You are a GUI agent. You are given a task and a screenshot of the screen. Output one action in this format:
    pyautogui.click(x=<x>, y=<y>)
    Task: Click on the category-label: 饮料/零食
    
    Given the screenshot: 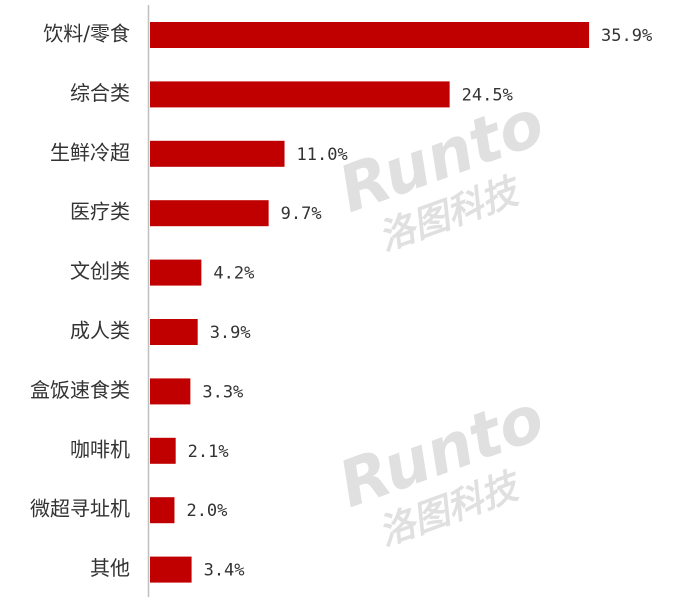 What is the action you would take?
    pyautogui.click(x=86, y=34)
    